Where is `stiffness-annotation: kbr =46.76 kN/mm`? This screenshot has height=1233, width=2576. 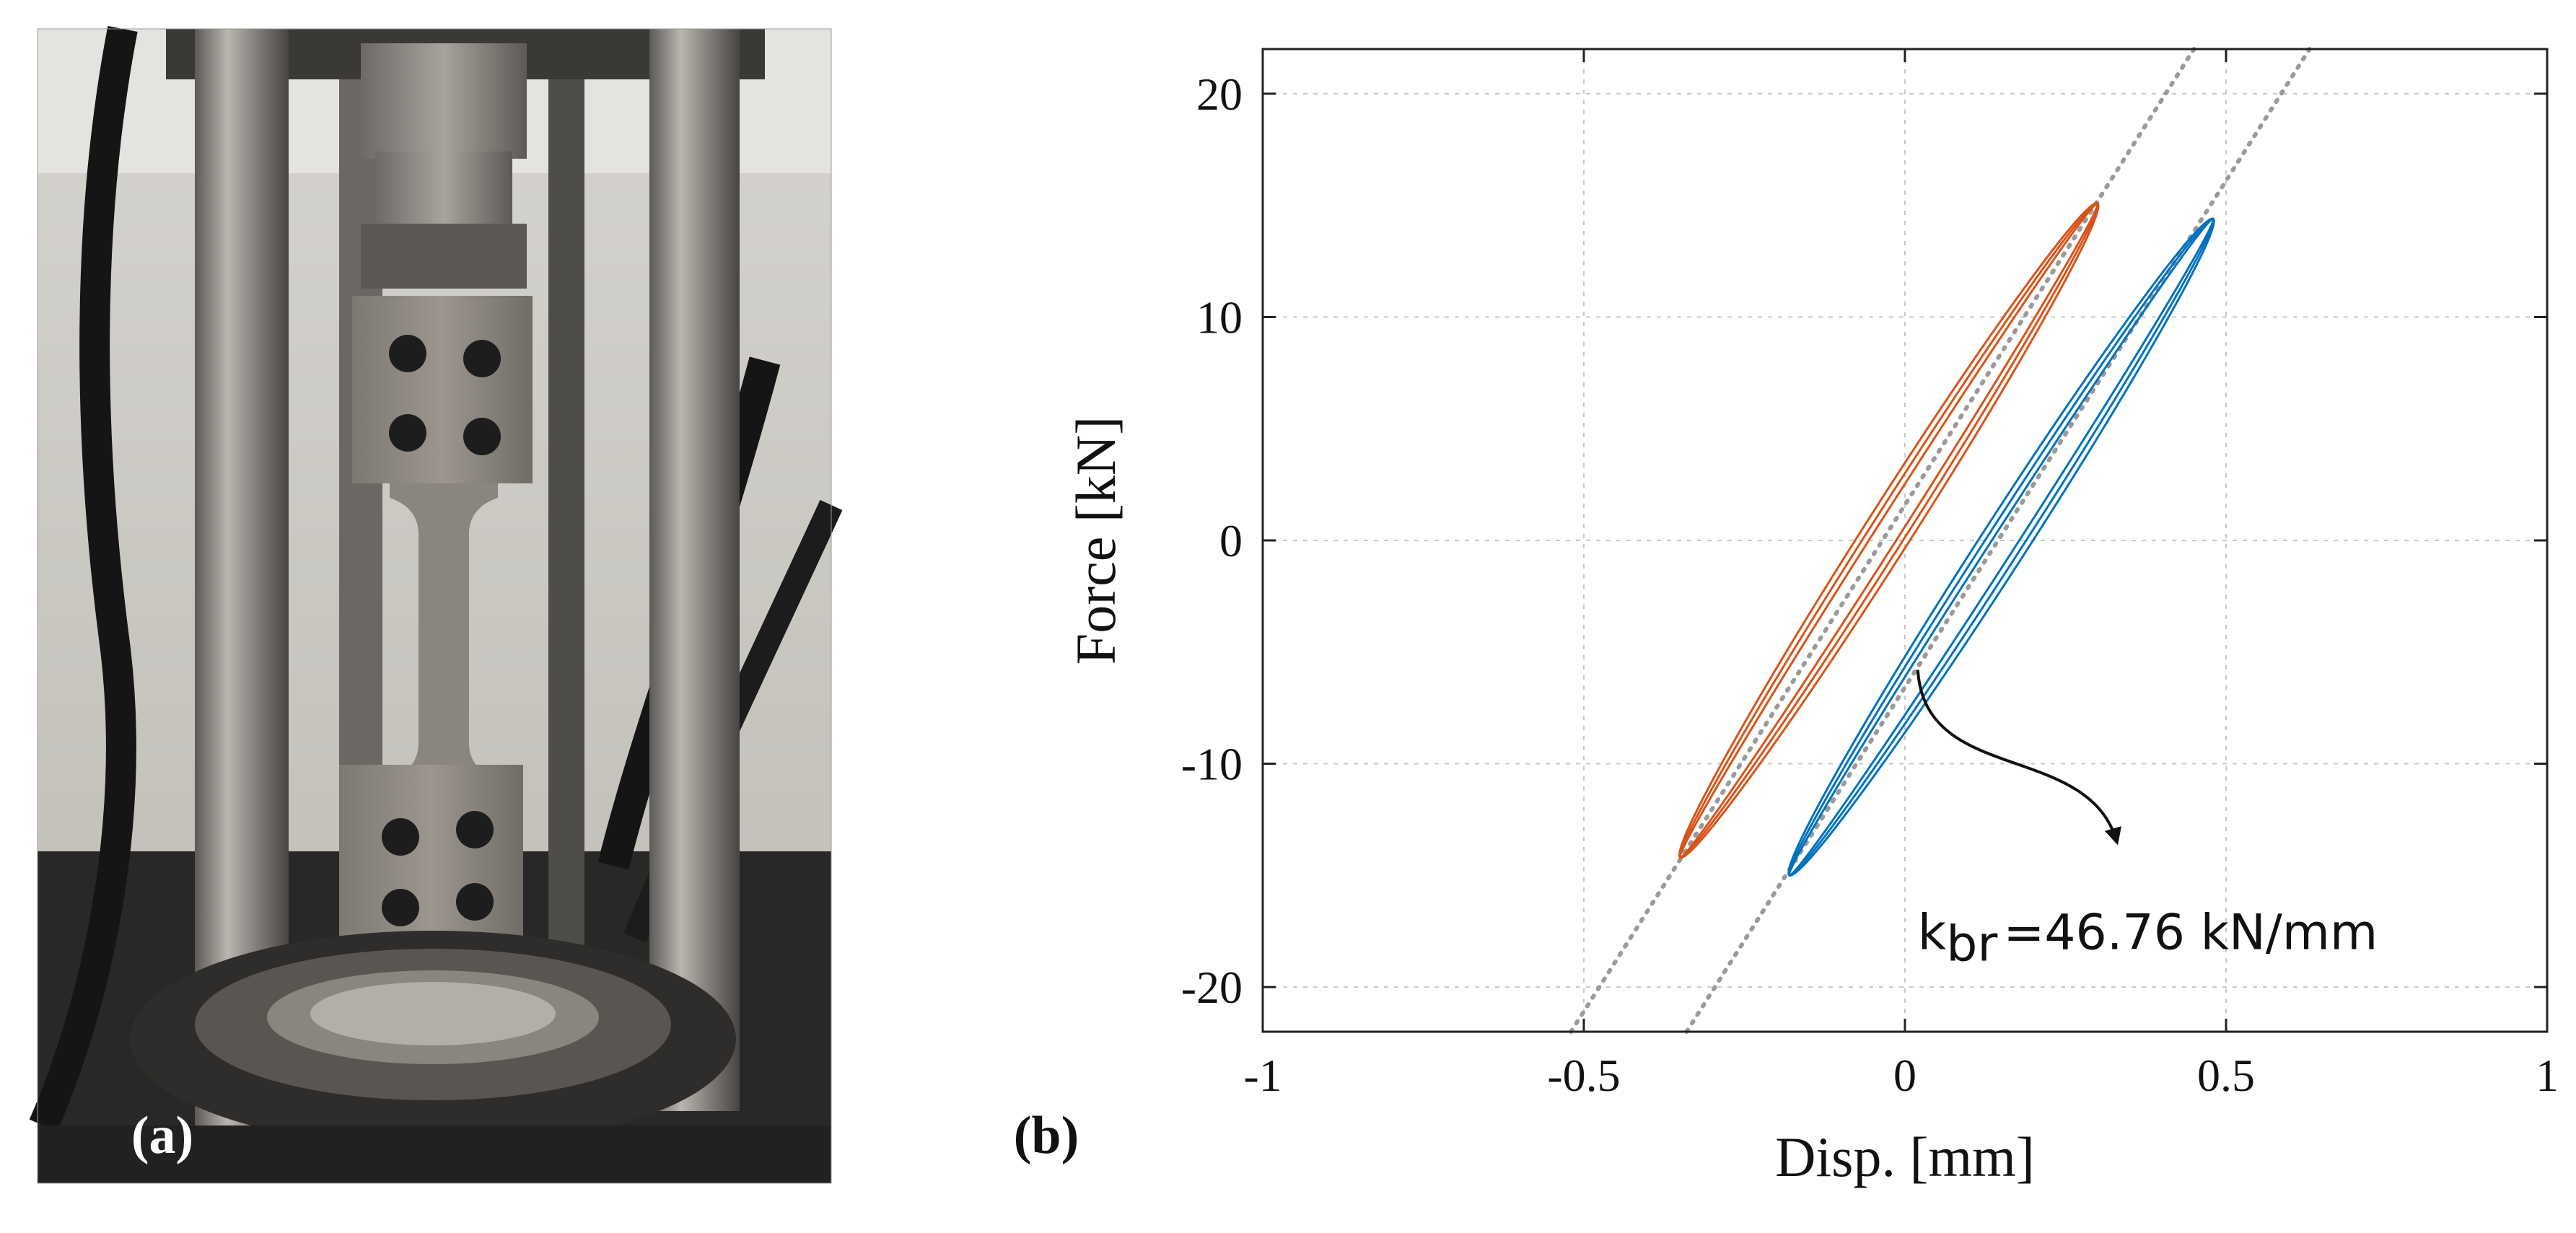
stiffness-annotation: kbr =46.76 kN/mm is located at coordinates (2148, 938).